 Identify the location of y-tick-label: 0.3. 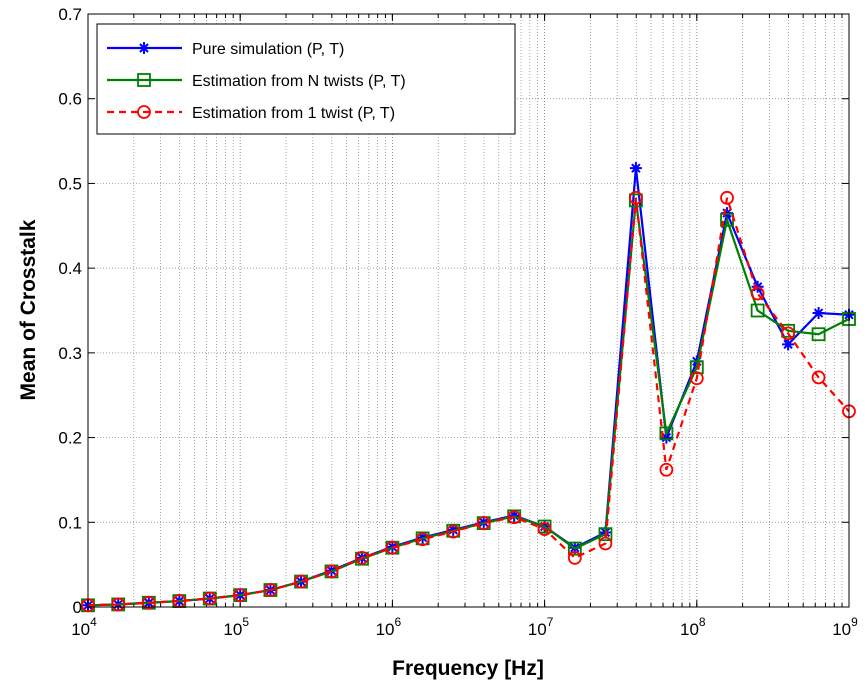
(70, 353).